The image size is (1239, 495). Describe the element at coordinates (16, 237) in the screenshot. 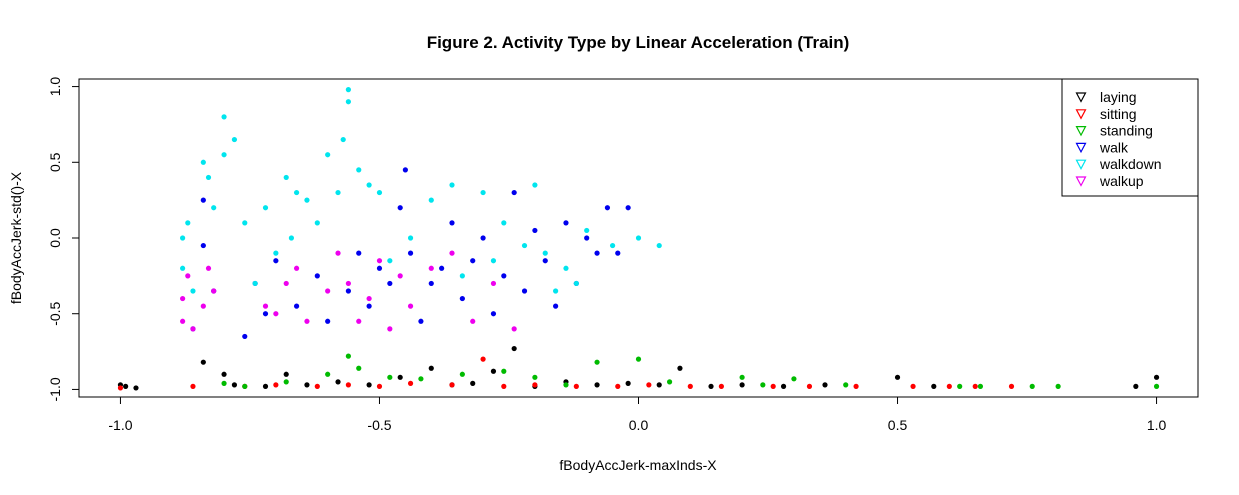

I see `y-axis-label: fBodyAccJerk-std()-X` at that location.